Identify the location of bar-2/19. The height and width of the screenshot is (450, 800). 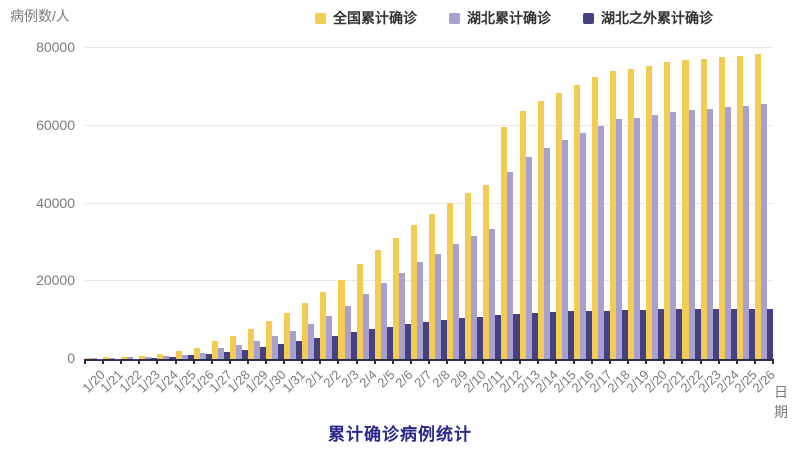
(637, 238).